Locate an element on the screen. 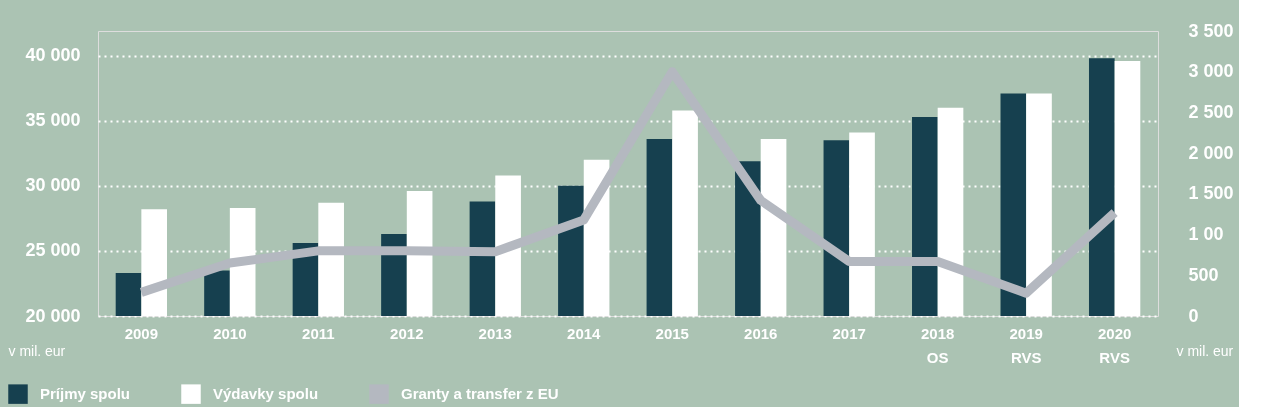 This screenshot has width=1282, height=407. x-tick-label: 2016 is located at coordinates (761, 333).